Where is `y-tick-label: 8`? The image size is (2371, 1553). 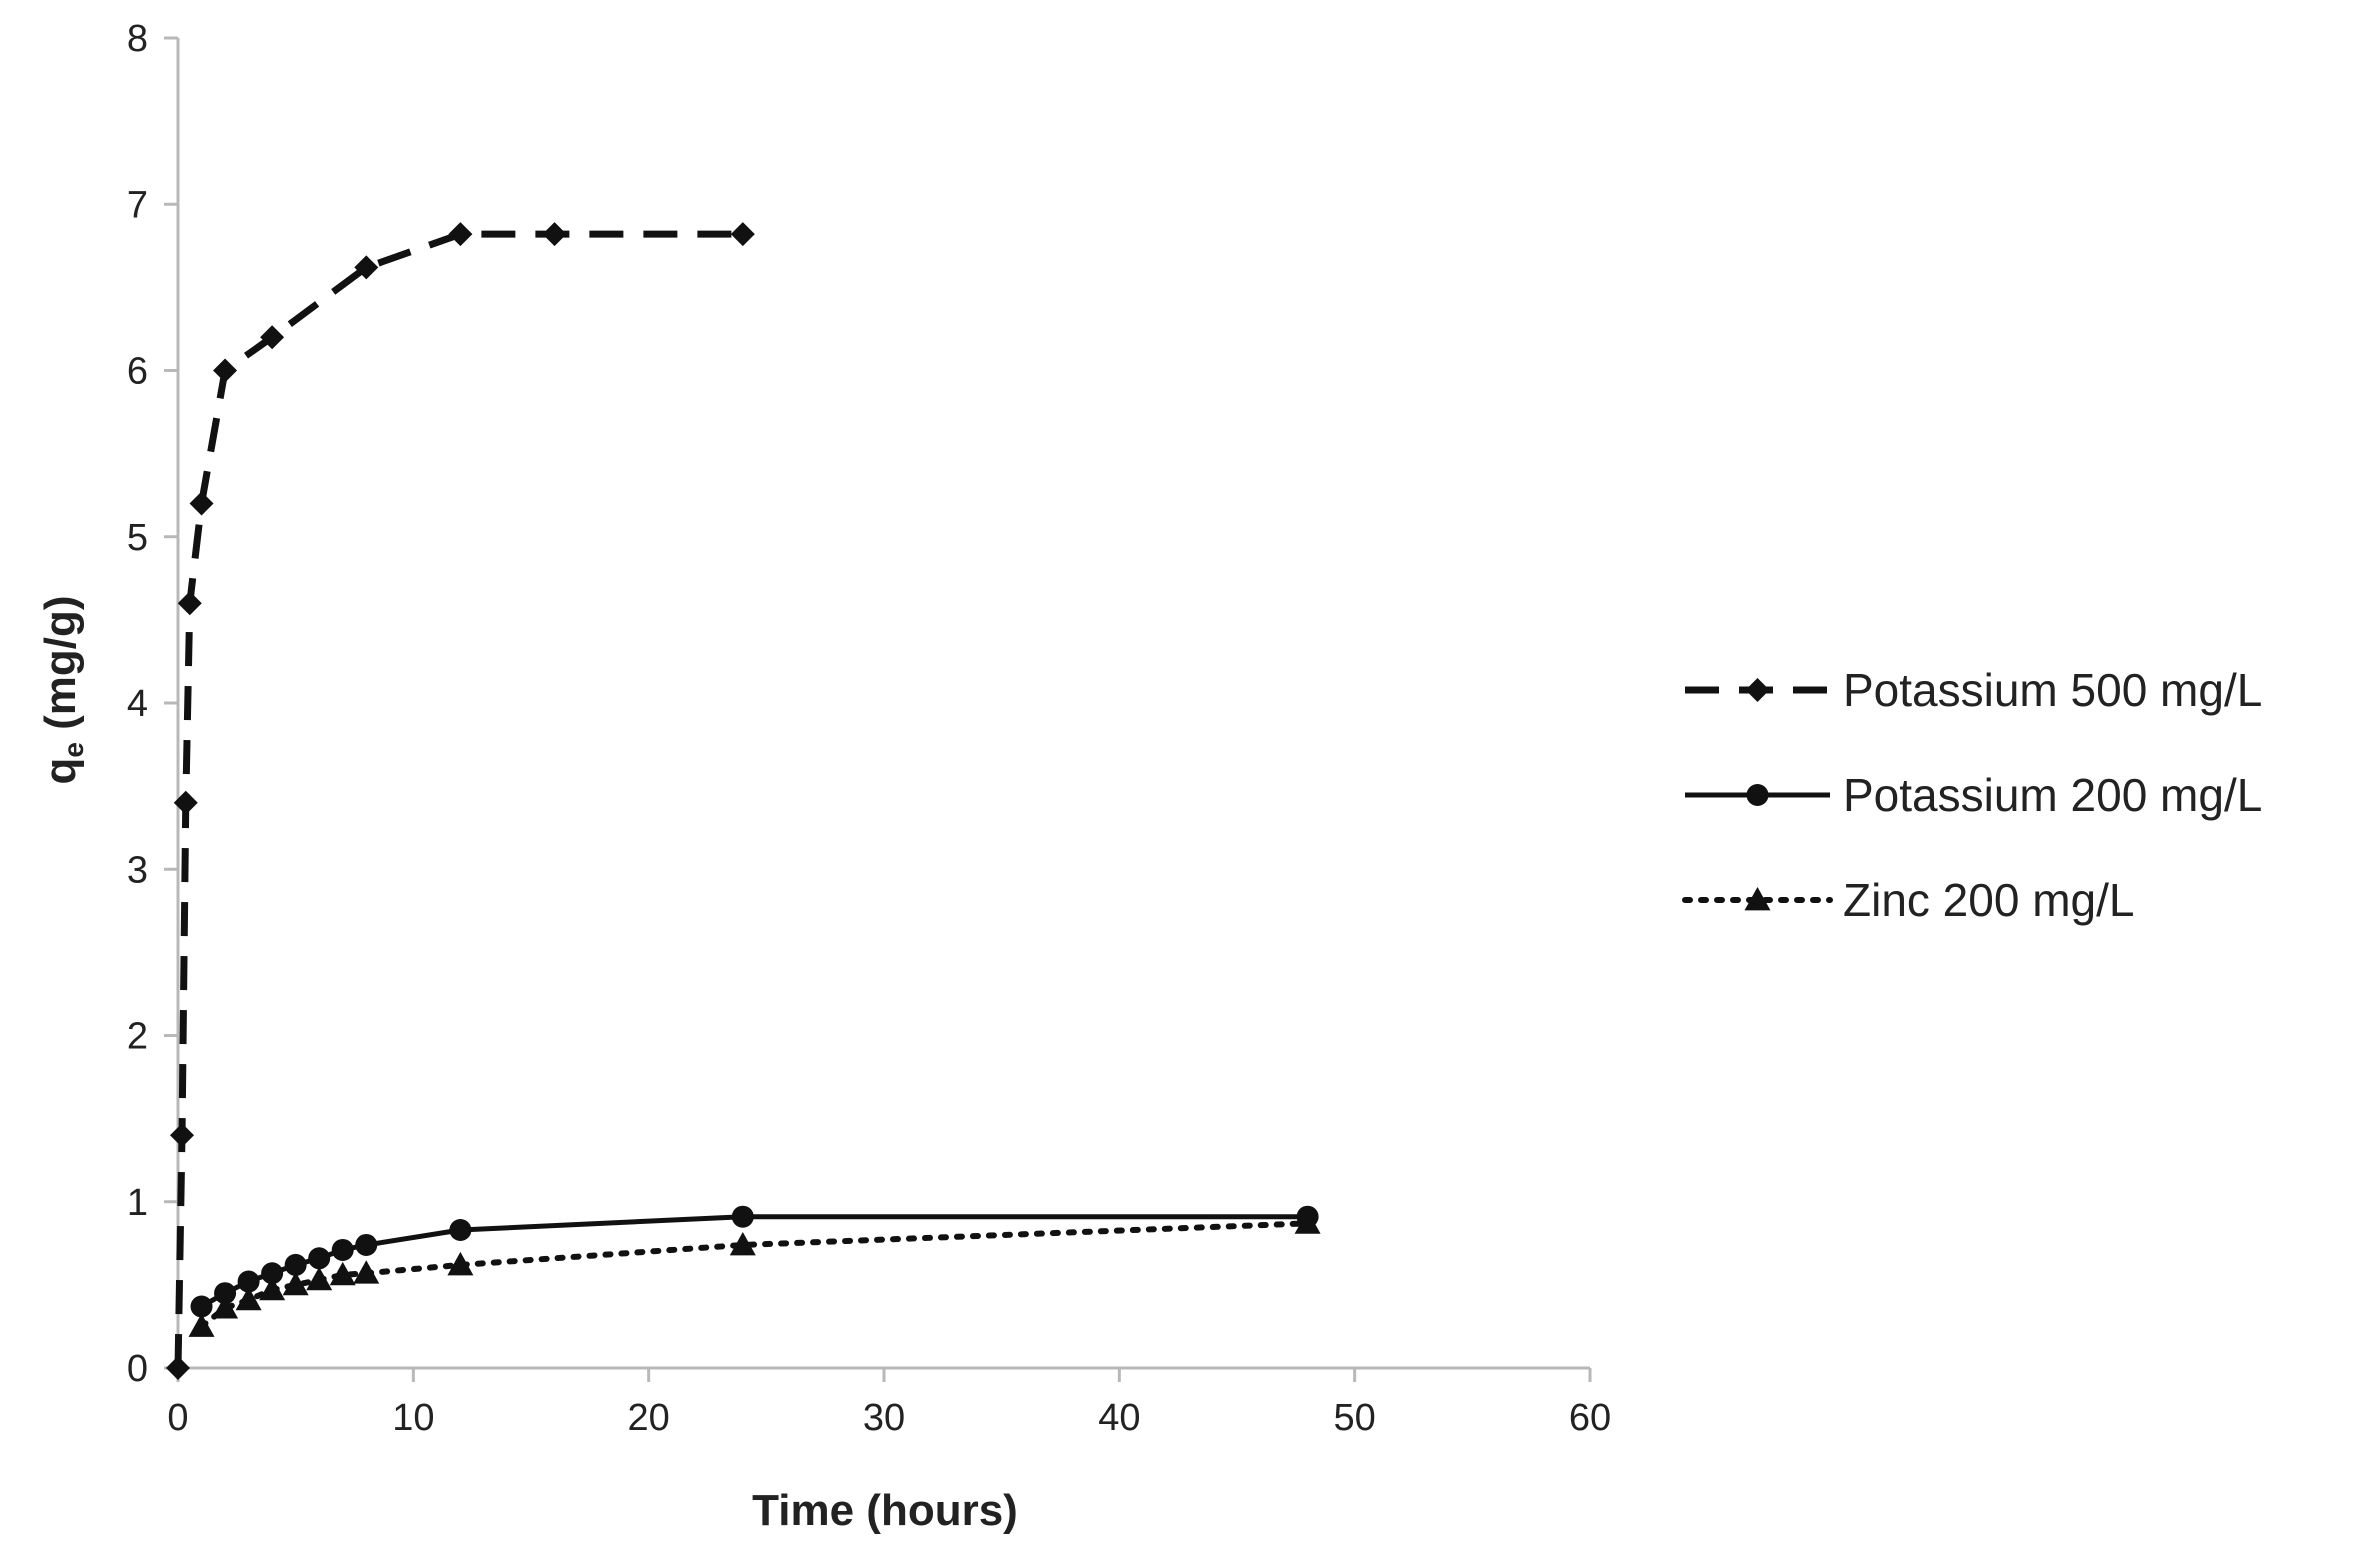 y-tick-label: 8 is located at coordinates (137, 39).